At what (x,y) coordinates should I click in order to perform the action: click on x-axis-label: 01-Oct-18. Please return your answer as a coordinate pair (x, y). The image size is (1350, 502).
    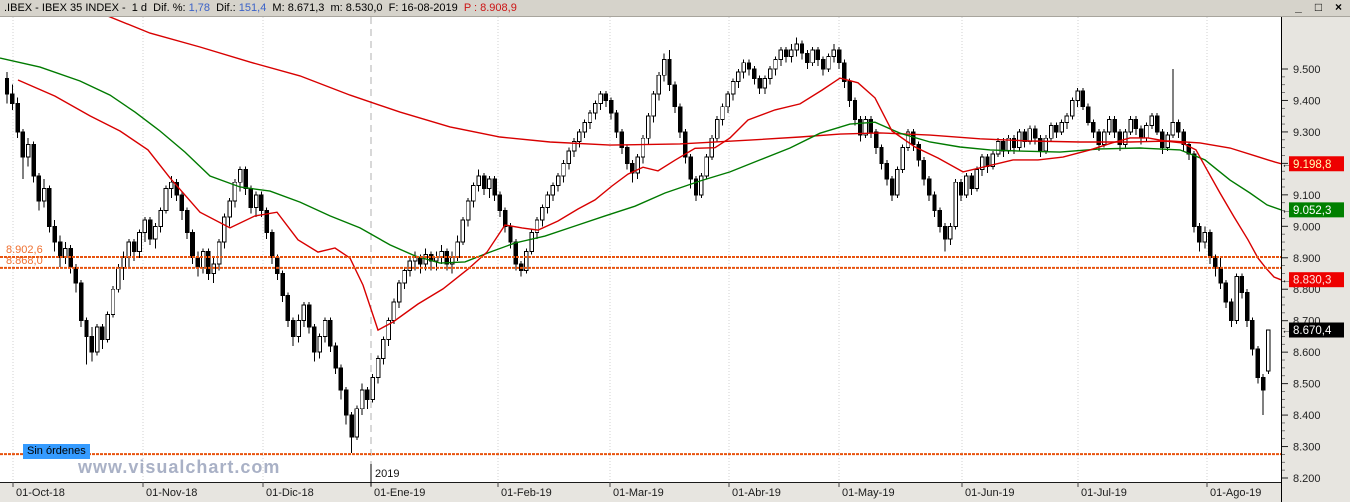
    Looking at the image, I should click on (40, 493).